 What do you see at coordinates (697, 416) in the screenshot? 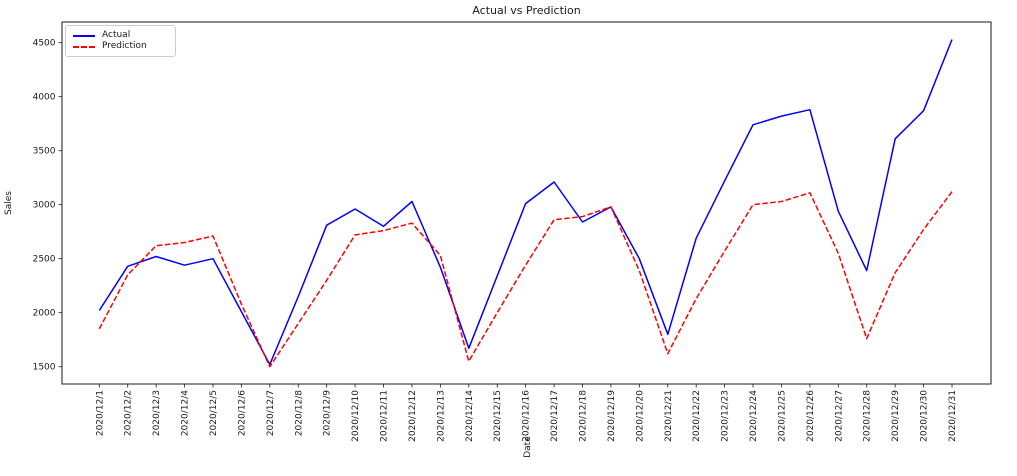
I see `x-tick-label: 2020/12/22` at bounding box center [697, 416].